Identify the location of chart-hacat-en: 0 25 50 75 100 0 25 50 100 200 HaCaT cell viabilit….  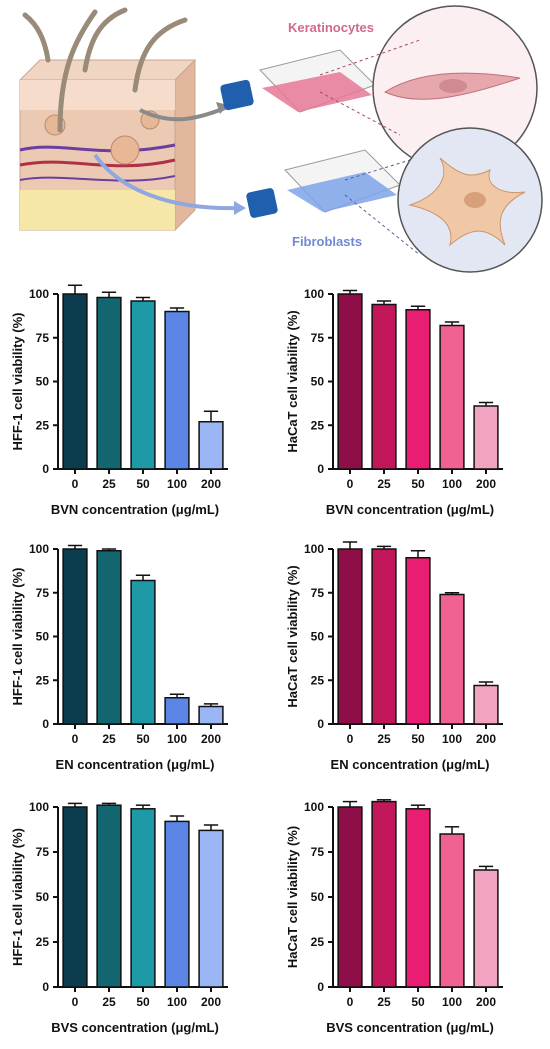
(394, 656).